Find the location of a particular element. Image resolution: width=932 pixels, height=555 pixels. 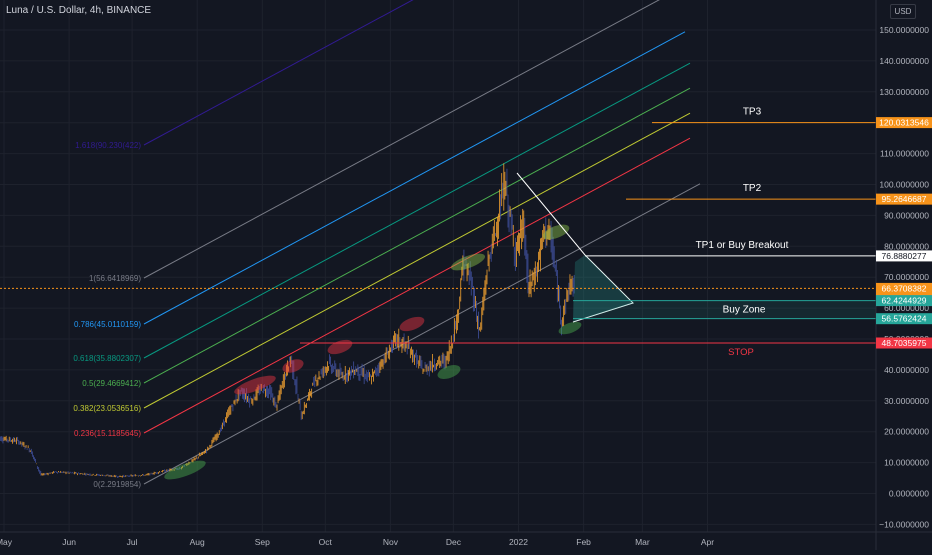

y-tick-label: 0.0000000 is located at coordinates (909, 494).